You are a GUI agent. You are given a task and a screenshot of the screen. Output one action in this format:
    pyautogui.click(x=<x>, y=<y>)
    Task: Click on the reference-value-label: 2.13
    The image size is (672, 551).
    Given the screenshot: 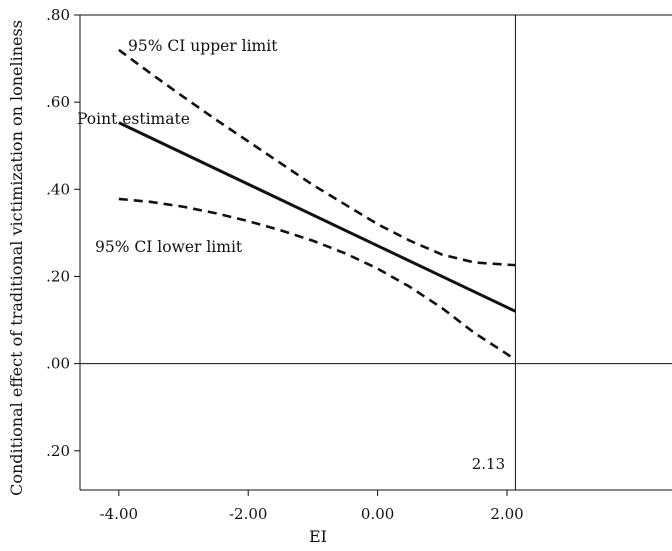 What is the action you would take?
    pyautogui.click(x=488, y=464)
    